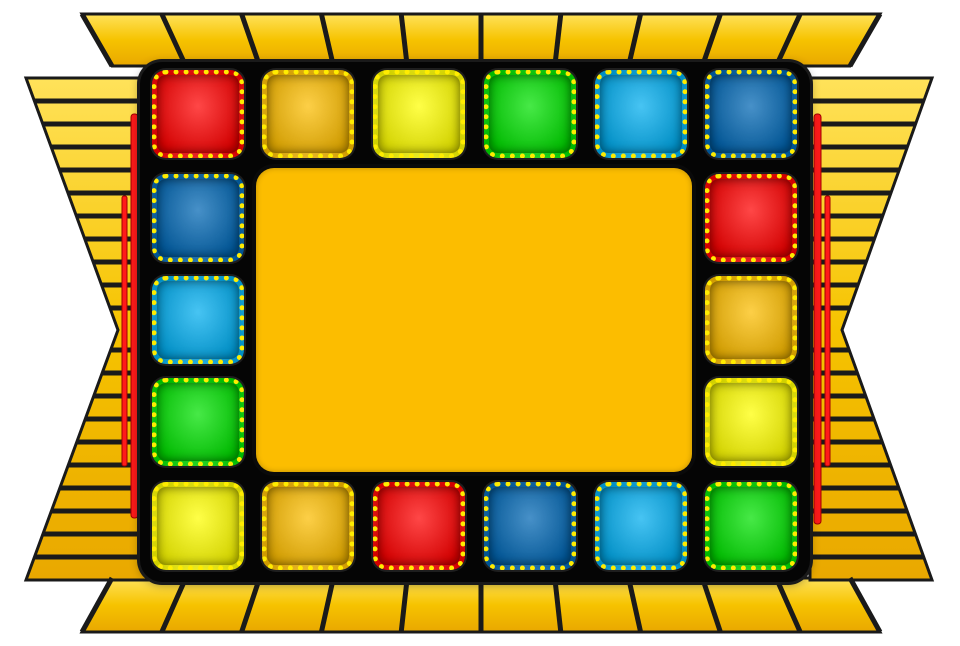  I want to click on left-light-panel, so click(87, 329).